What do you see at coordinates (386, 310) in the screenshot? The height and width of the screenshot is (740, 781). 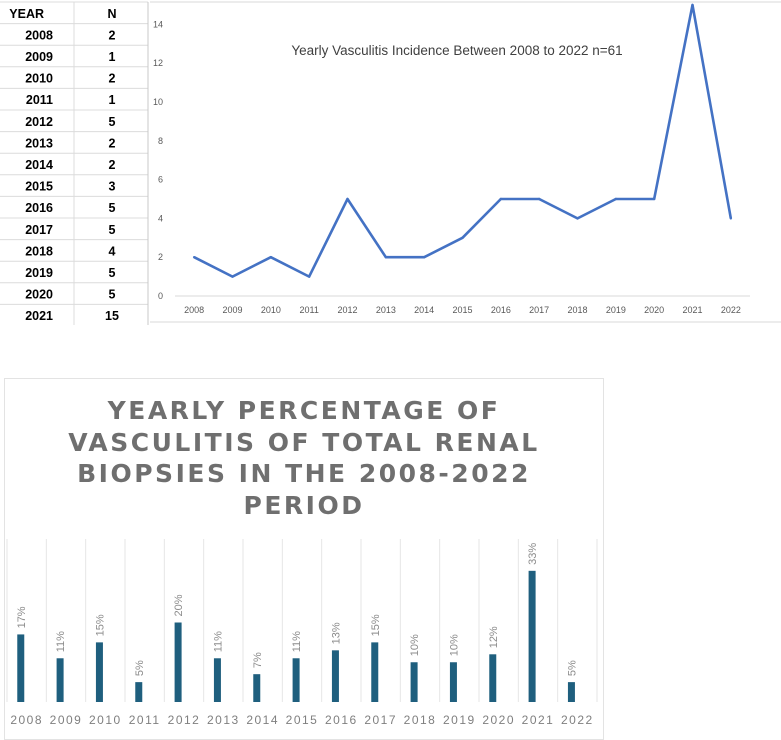 I see `x-tick-label: 2013` at bounding box center [386, 310].